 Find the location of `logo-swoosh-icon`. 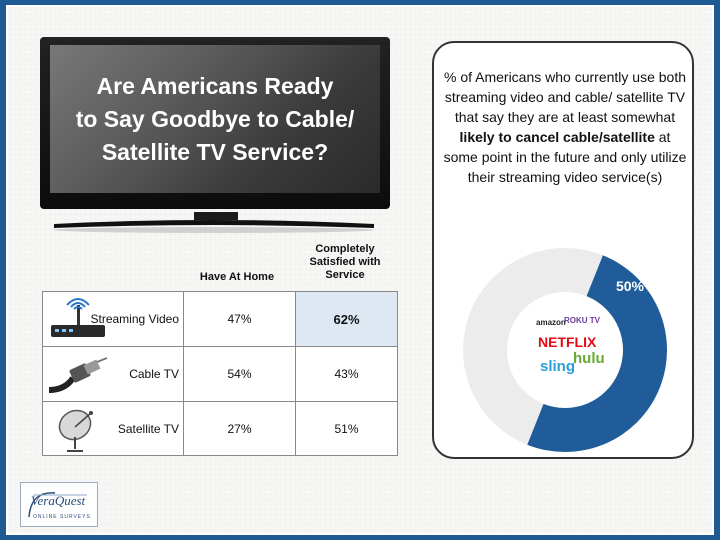

logo-swoosh-icon is located at coordinates (57, 505).